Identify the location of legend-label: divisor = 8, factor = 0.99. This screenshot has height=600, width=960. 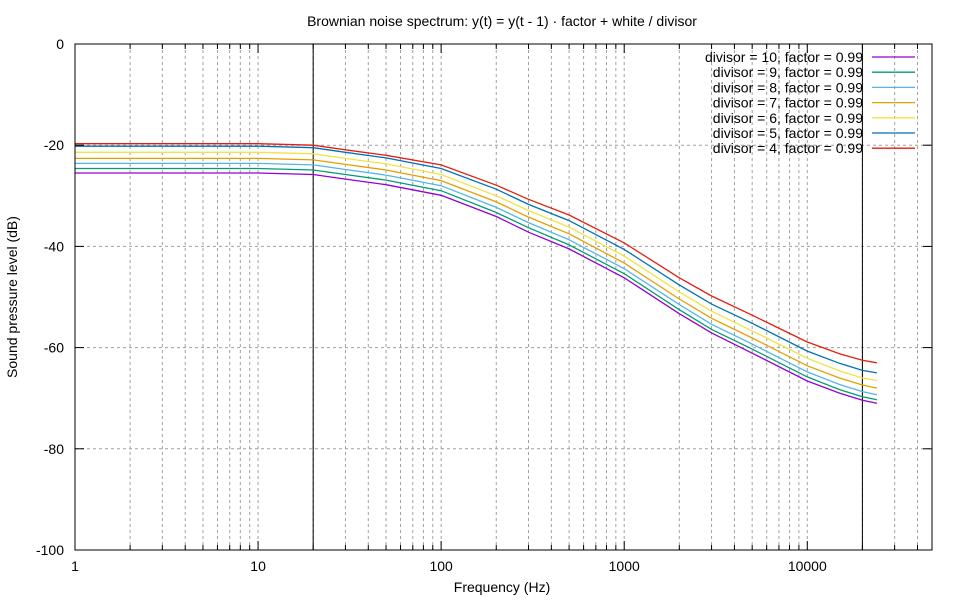
(788, 87).